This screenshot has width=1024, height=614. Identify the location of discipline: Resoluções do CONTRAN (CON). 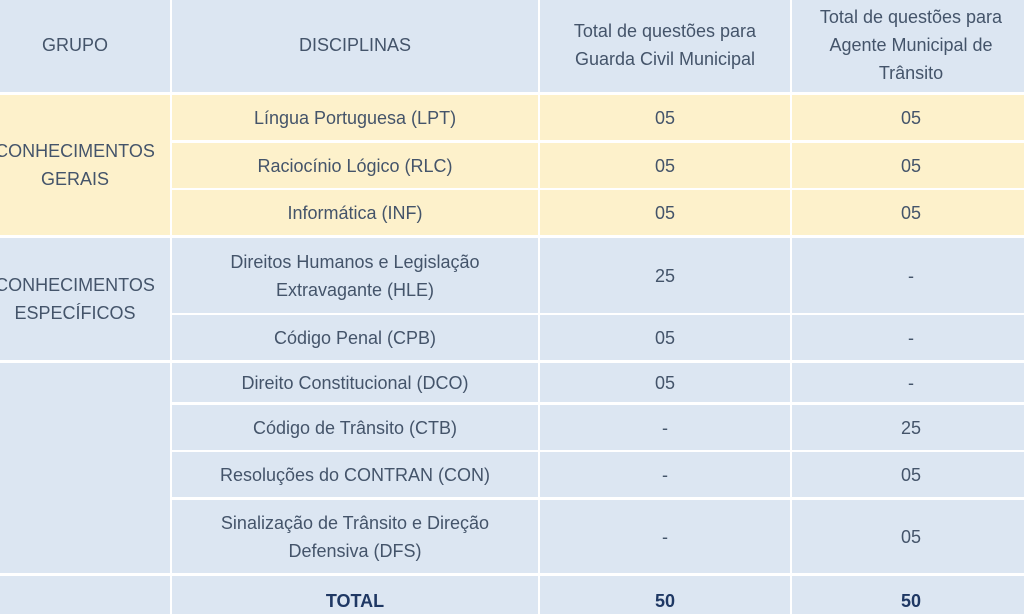
(355, 474).